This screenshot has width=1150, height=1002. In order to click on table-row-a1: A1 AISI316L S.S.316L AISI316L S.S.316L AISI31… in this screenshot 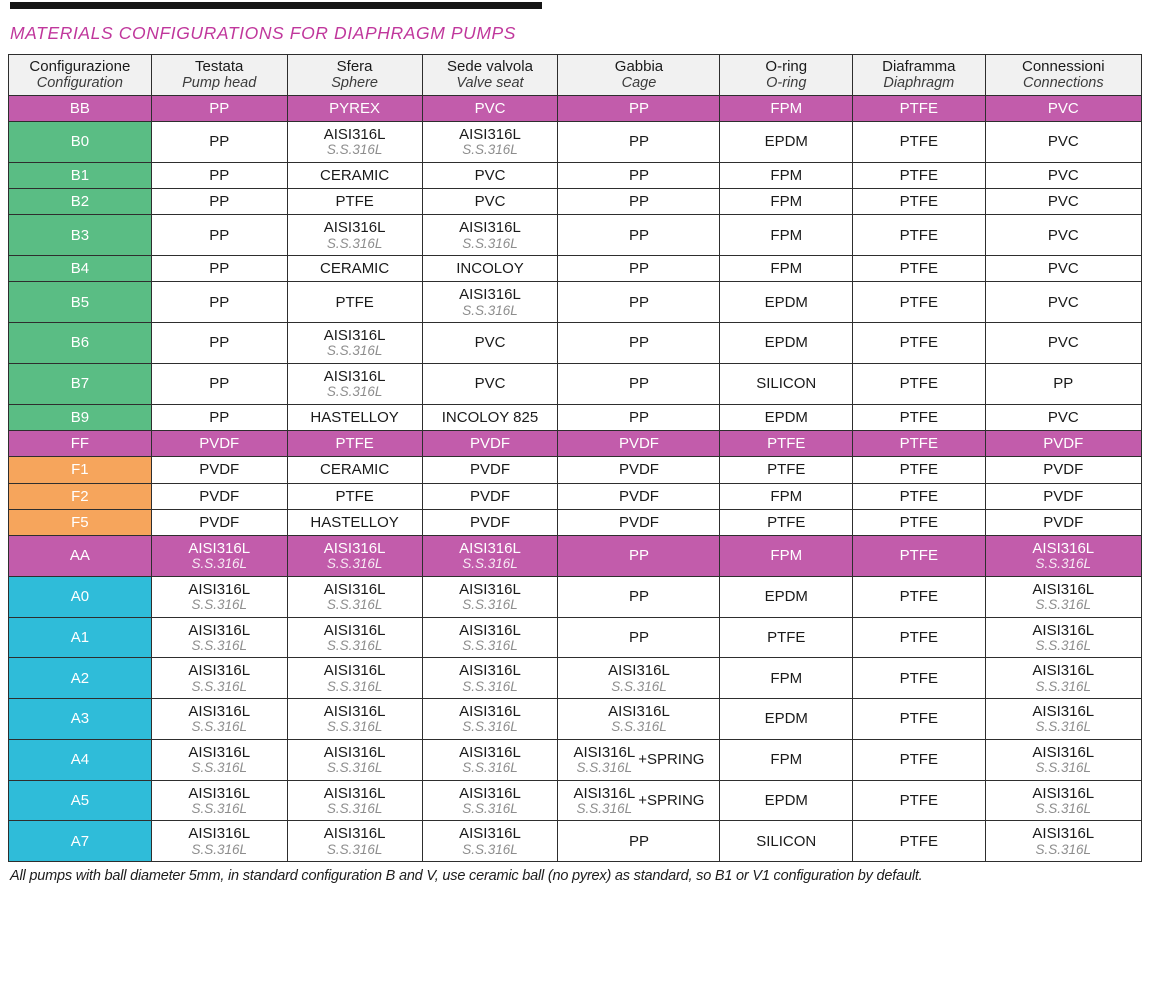, I will do `click(575, 637)`.